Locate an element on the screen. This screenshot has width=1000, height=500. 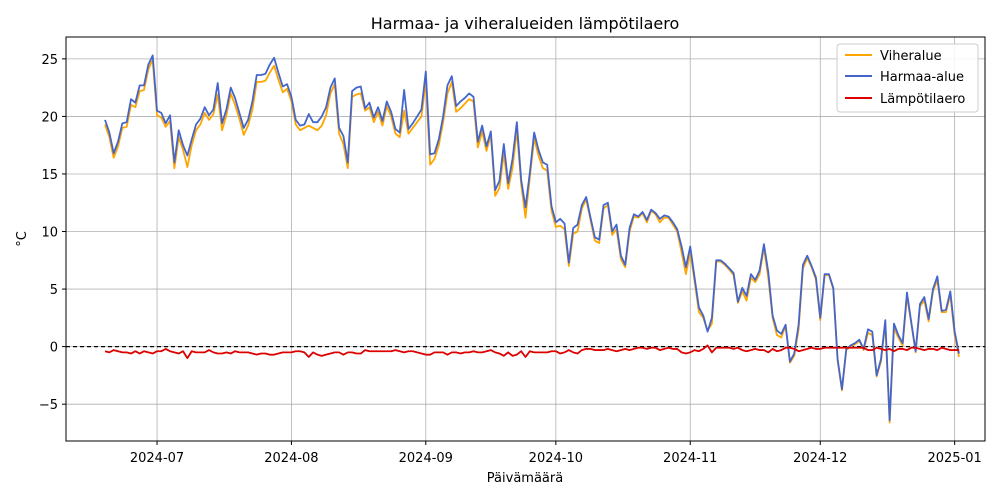
x-tick-label: 2024-08 is located at coordinates (291, 458).